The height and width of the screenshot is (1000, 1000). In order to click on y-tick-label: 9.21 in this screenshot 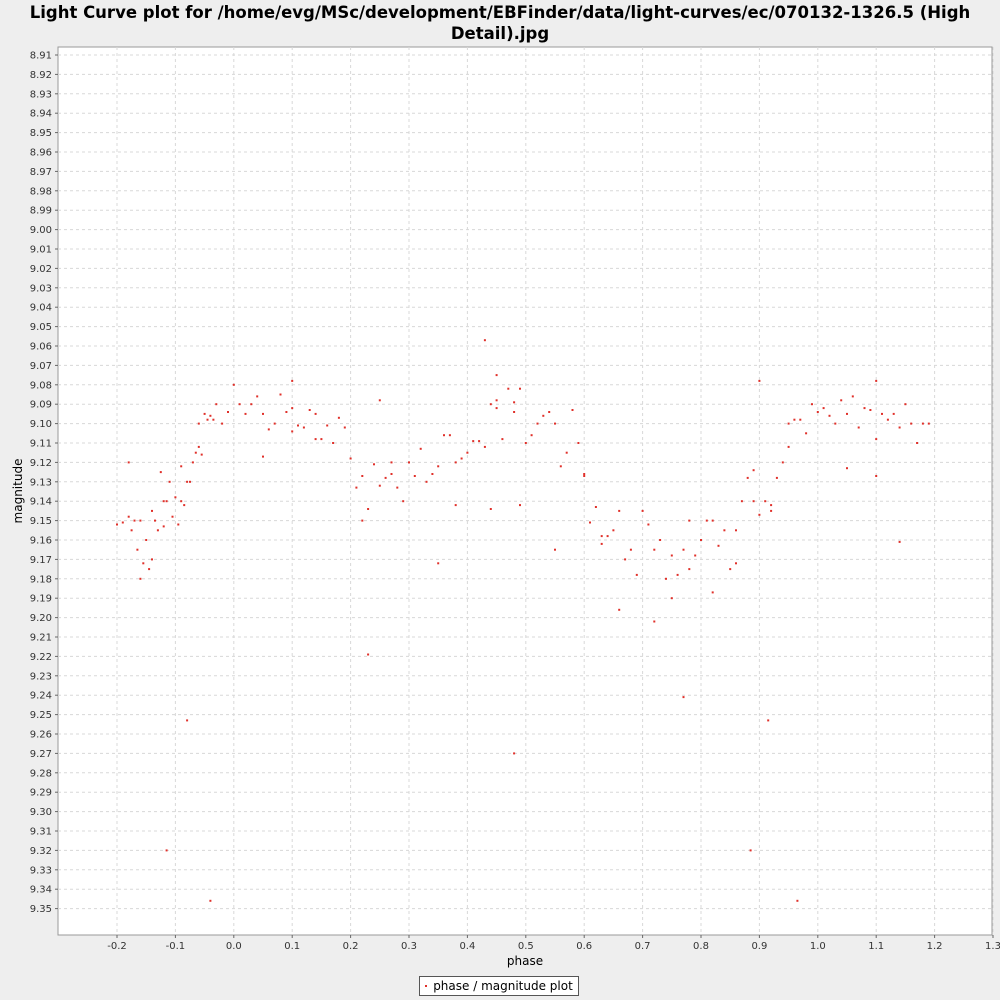, I will do `click(41, 638)`.